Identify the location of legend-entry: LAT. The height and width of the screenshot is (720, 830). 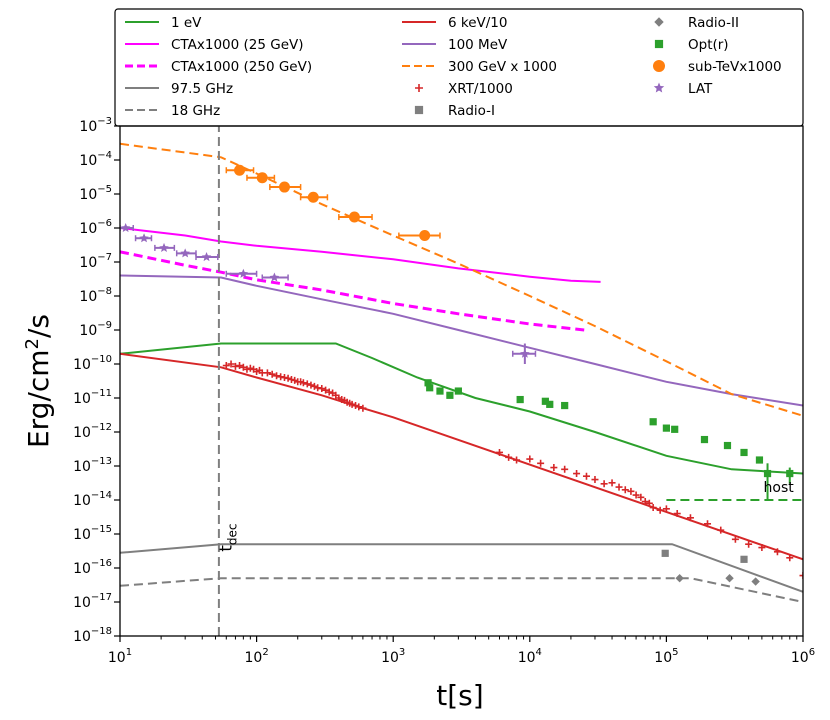
(683, 89).